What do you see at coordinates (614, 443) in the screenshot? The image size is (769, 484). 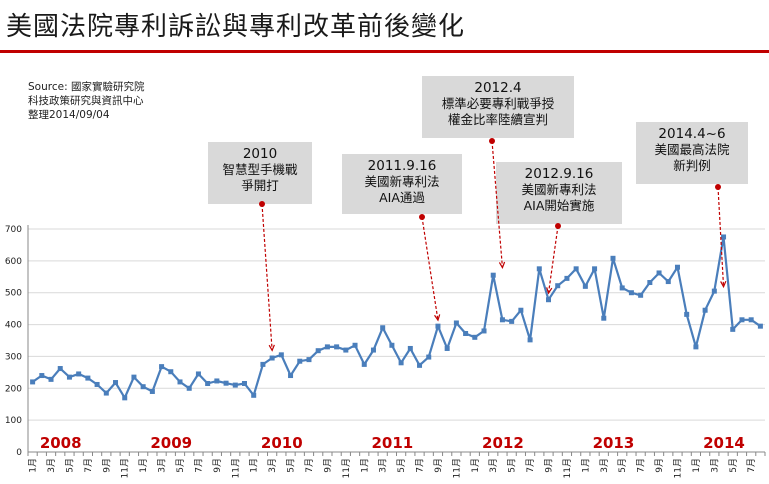 I see `year-label: 2013` at bounding box center [614, 443].